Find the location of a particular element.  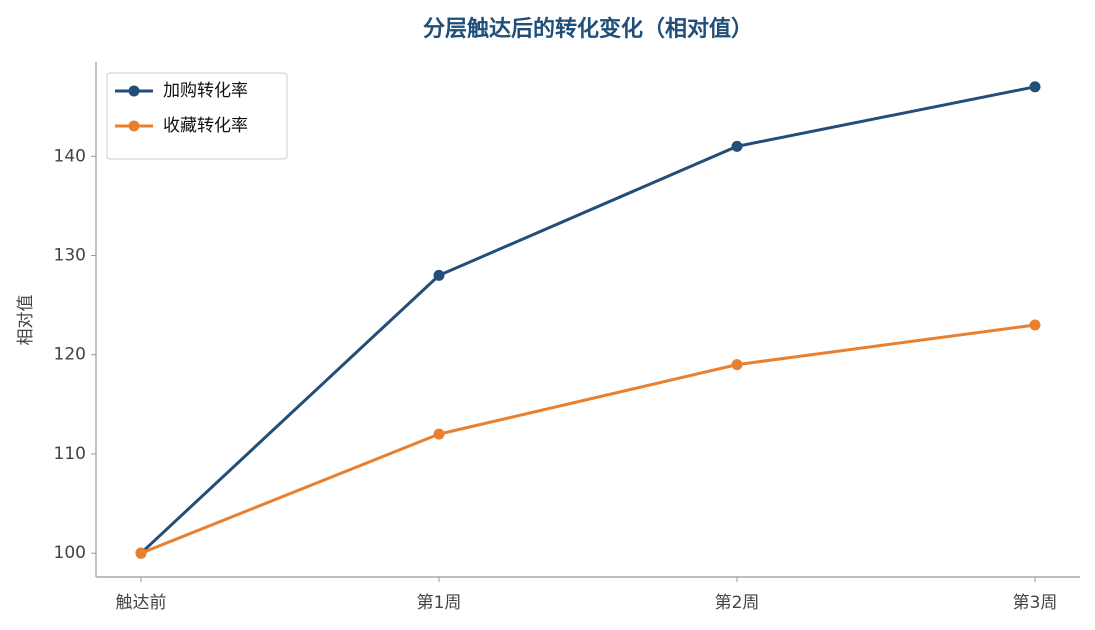

x-tick-label: 第2周 is located at coordinates (737, 603).